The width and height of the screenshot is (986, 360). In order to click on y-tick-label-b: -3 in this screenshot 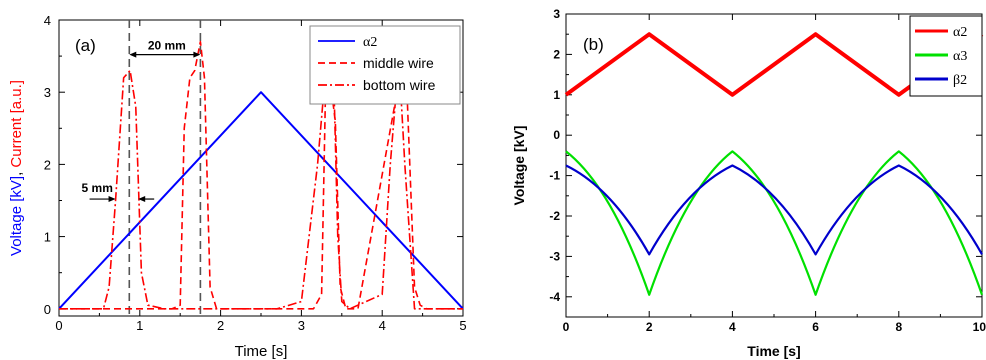, I will do `click(554, 256)`.